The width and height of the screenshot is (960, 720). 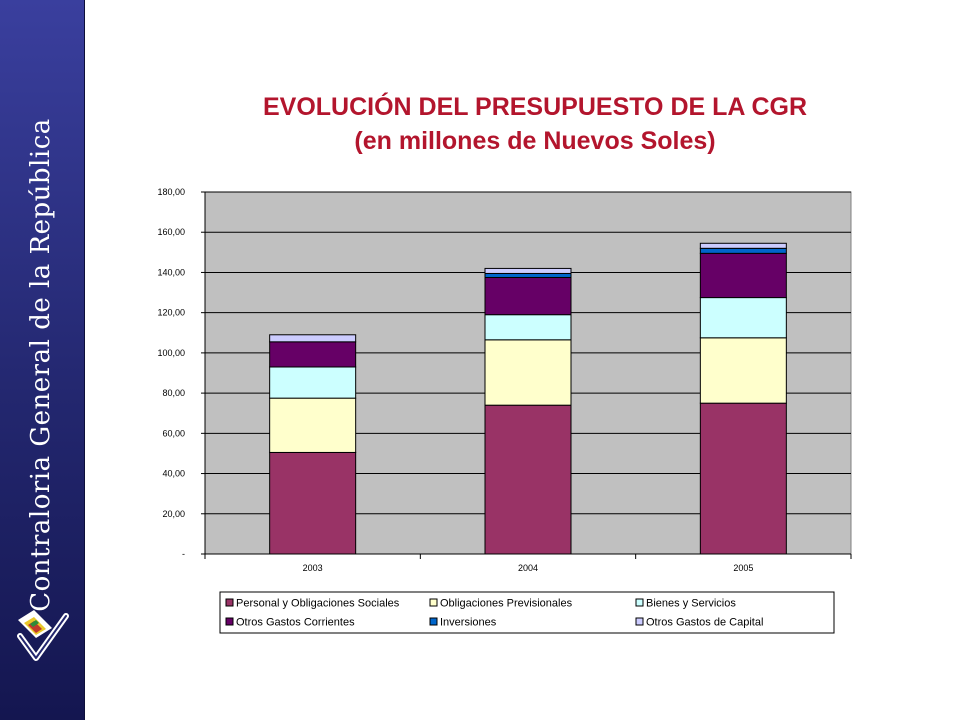 What do you see at coordinates (313, 568) in the screenshot?
I see `x-tick-label: 2003` at bounding box center [313, 568].